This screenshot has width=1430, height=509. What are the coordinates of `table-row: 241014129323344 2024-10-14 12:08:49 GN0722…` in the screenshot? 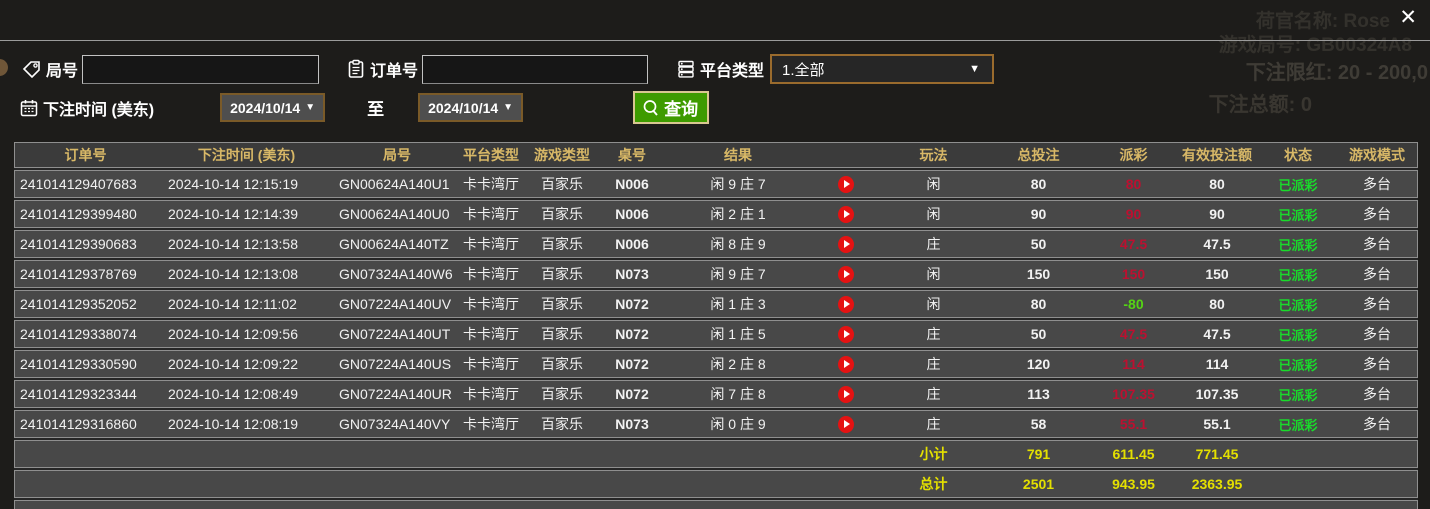 It's located at (716, 394).